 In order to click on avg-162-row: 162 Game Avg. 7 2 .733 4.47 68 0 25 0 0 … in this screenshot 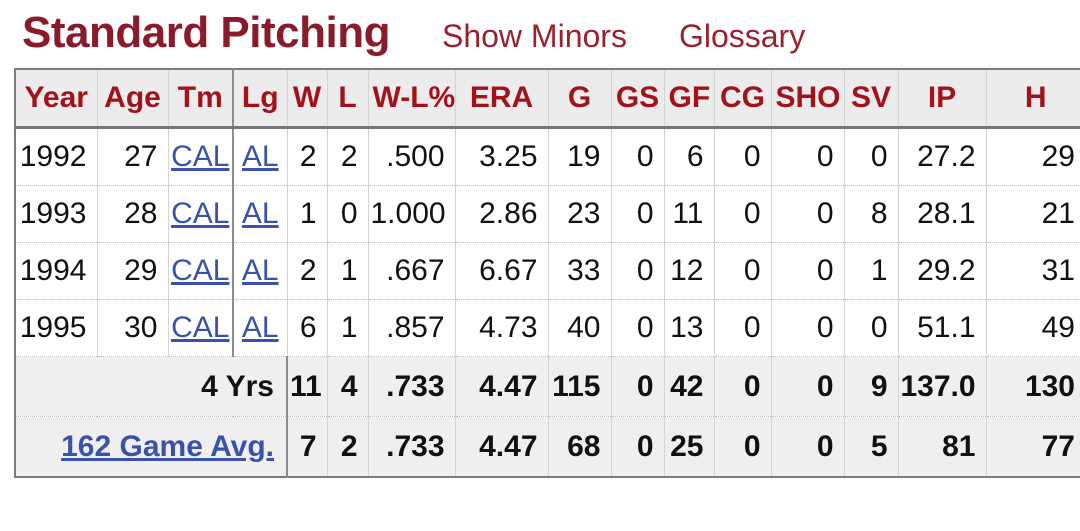, I will do `click(547, 446)`.